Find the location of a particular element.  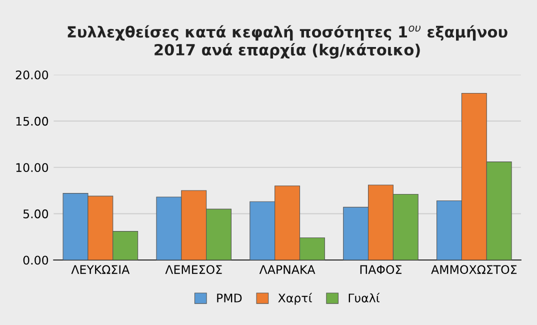

y-tick-label: 15.00 is located at coordinates (32, 121).